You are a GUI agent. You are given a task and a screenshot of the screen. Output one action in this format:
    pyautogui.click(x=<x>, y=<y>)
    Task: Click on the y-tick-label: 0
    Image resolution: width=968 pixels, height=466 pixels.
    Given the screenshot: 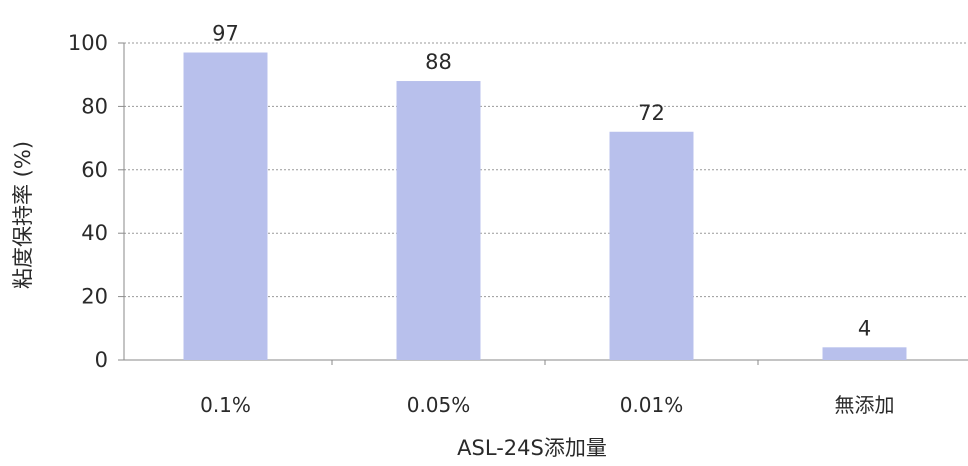 What is the action you would take?
    pyautogui.click(x=101, y=360)
    